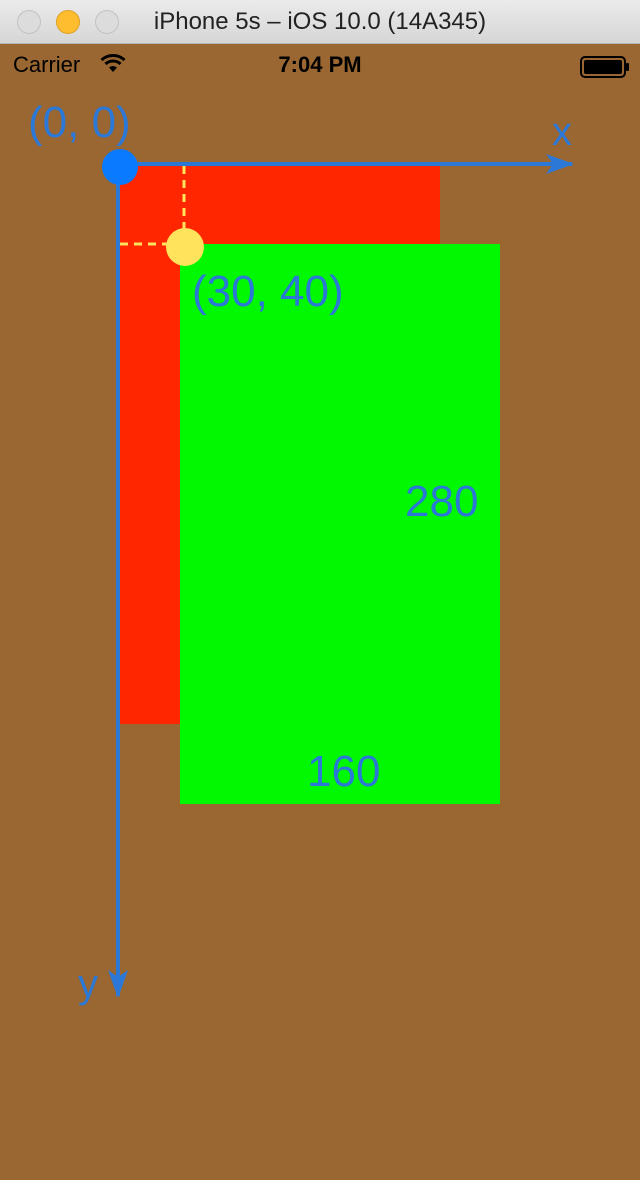  I want to click on width-label: 160, so click(344, 771).